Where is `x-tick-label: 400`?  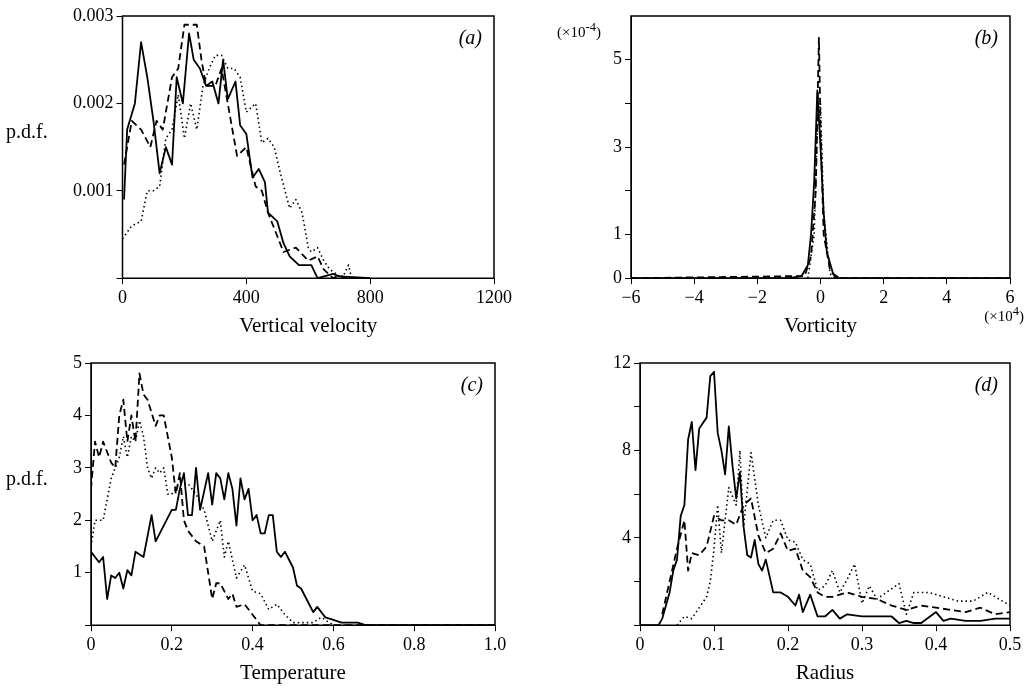
x-tick-label: 400 is located at coordinates (246, 296).